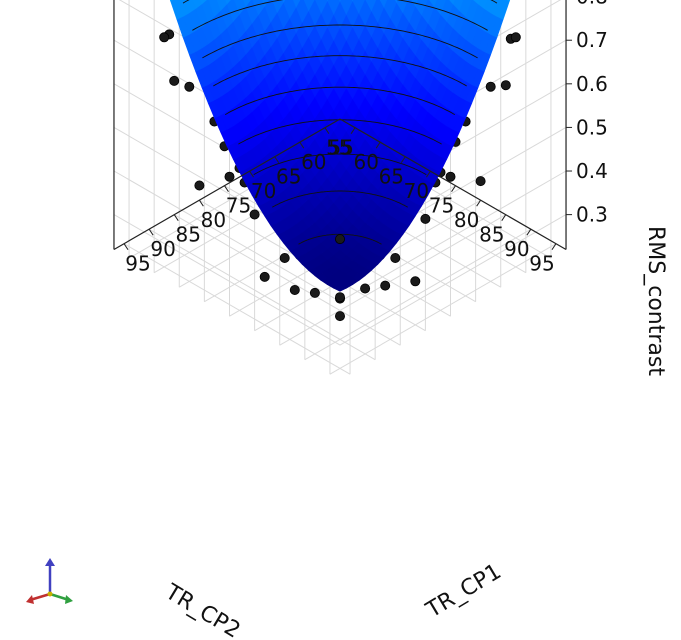 The image size is (681, 640). Describe the element at coordinates (365, 162) in the screenshot. I see `x-tick-label: 60` at that location.